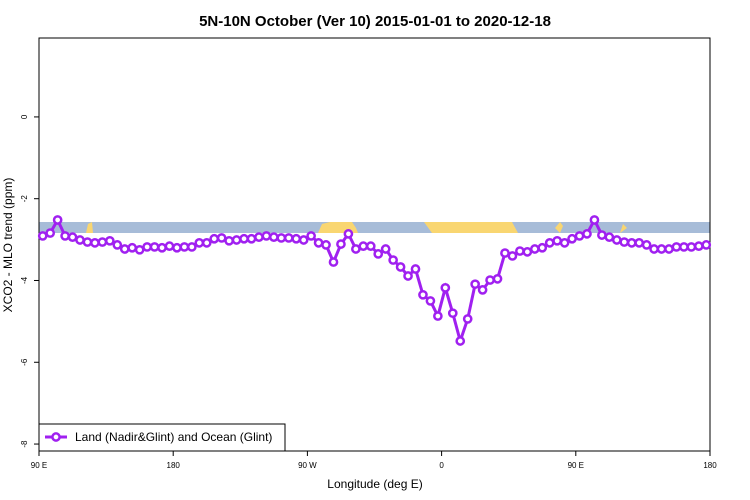  Describe the element at coordinates (374, 484) in the screenshot. I see `x-axis-label: Longitude (deg E)` at that location.